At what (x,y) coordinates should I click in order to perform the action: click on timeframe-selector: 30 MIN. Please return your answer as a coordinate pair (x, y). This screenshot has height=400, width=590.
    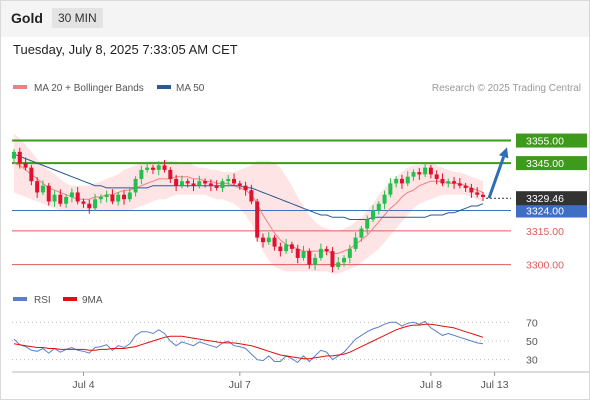
    Looking at the image, I should click on (77, 18).